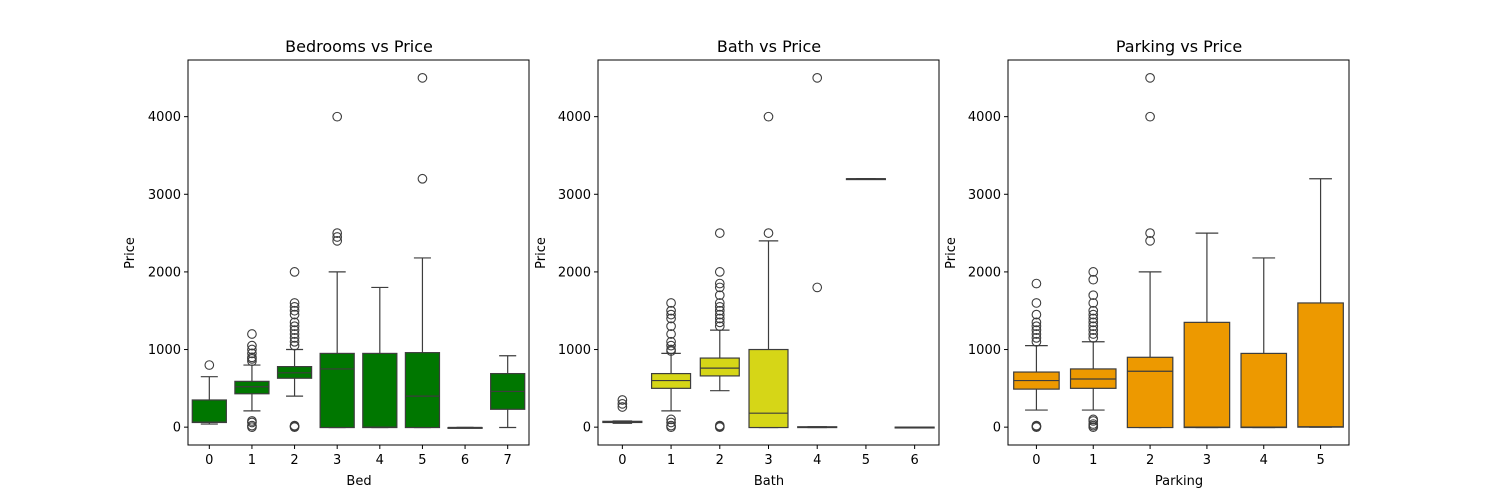 This screenshot has height=500, width=1500. I want to click on x-tick-label: 7, so click(508, 460).